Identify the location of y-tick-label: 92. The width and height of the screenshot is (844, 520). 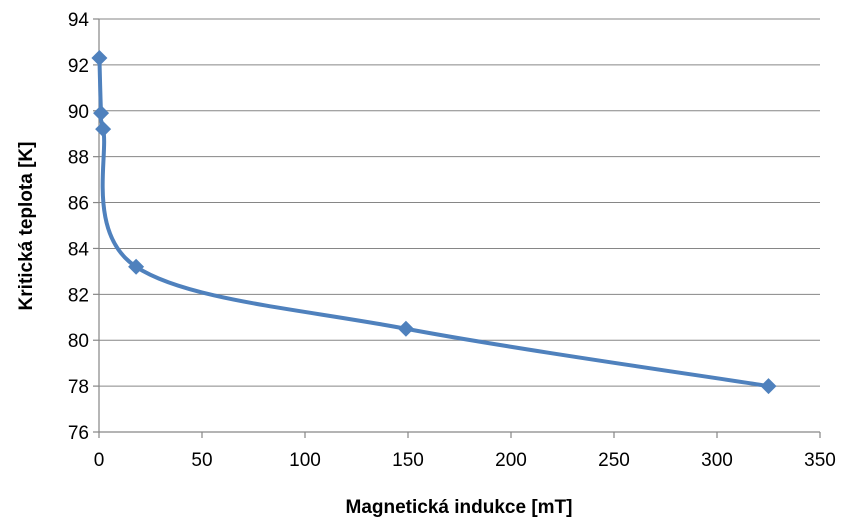
(78, 66).